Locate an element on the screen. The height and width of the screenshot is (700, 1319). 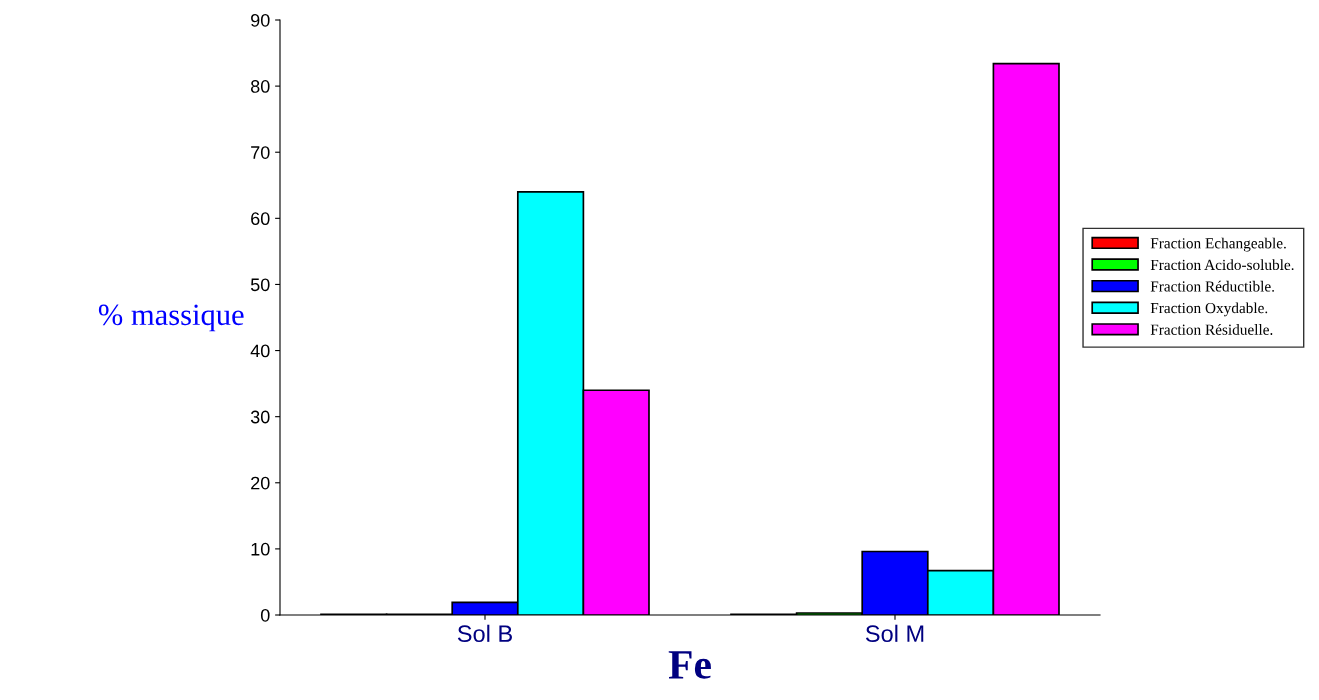
y-tick-label: 70 is located at coordinates (260, 152).